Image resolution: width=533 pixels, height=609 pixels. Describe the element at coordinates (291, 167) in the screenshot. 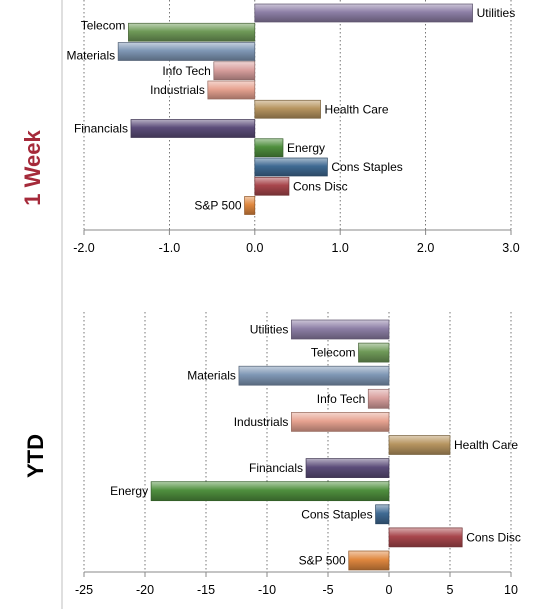

I see `week-bar-cons-staples` at that location.